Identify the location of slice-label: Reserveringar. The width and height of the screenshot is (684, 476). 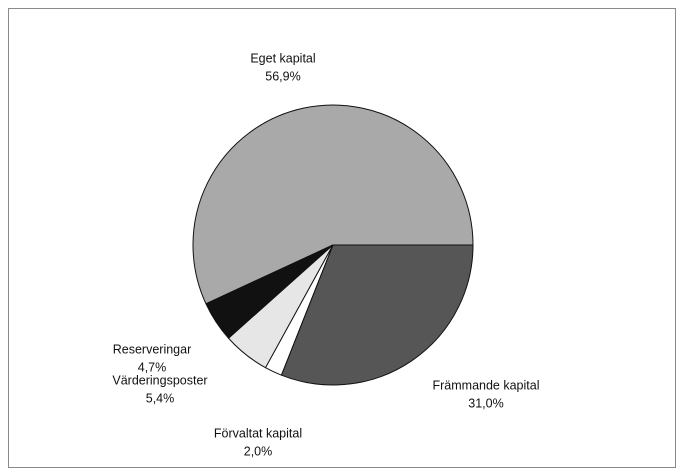
(152, 349).